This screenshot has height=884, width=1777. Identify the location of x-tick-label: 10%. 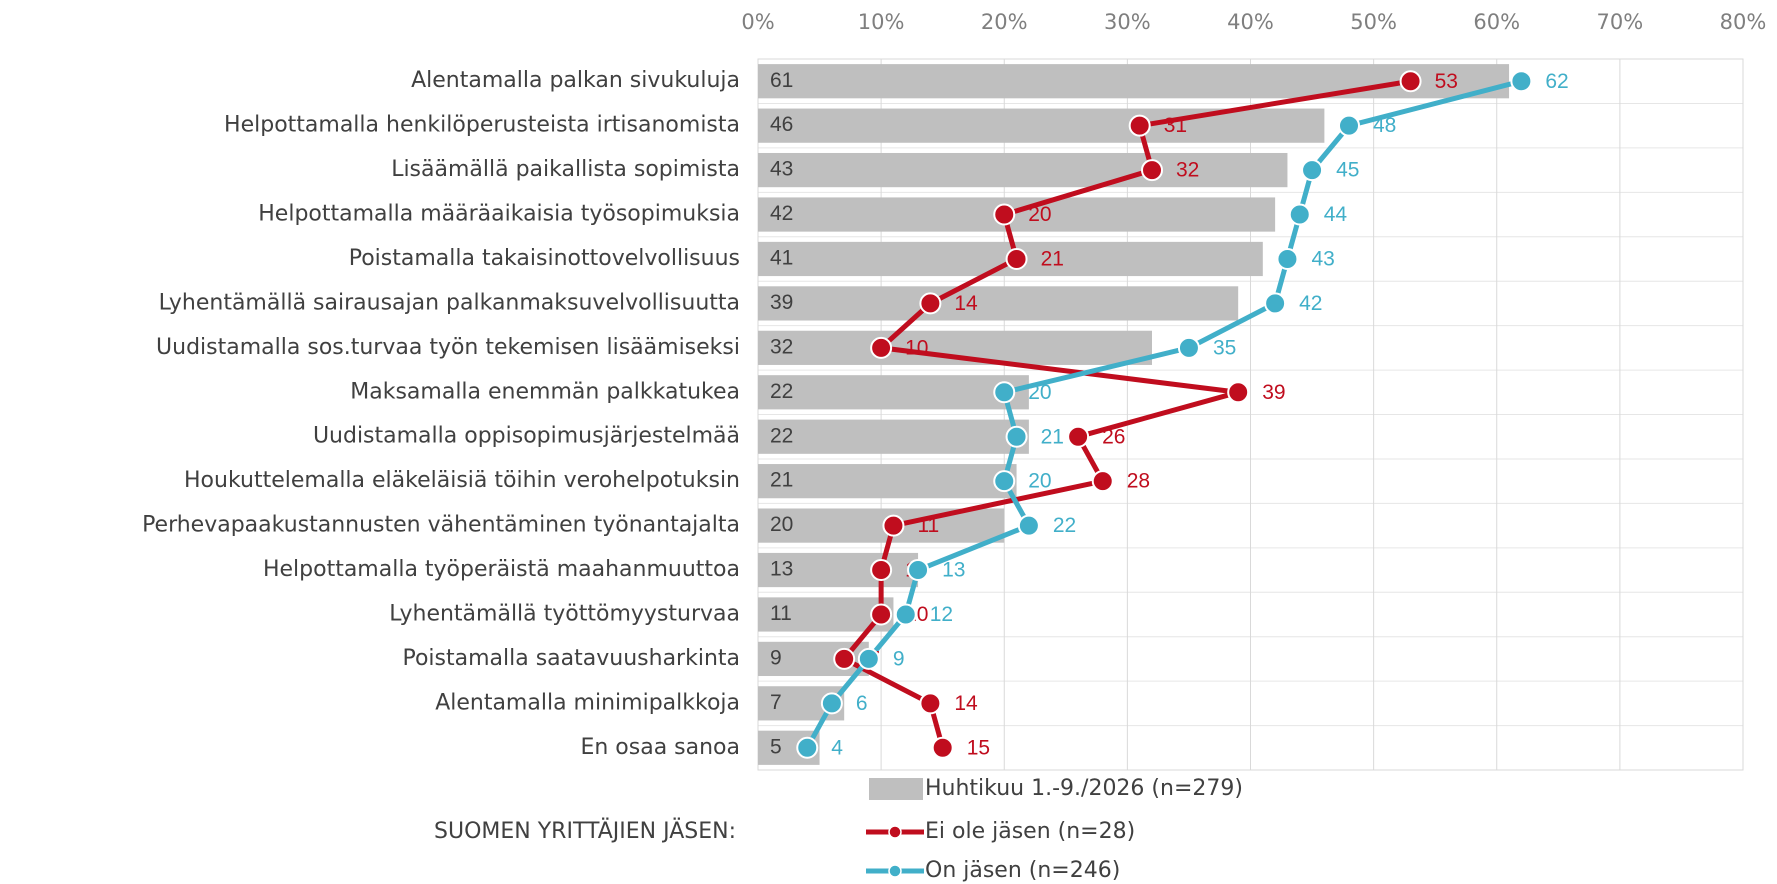
(881, 22).